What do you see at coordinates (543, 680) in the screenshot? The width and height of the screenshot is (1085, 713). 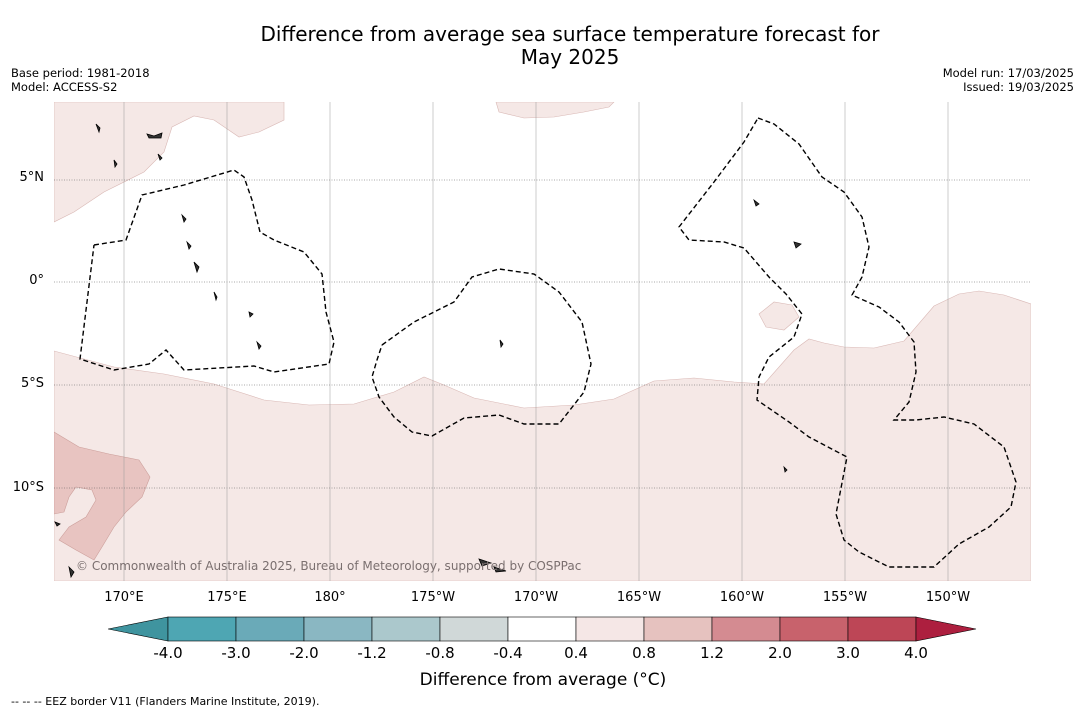 I see `colorbar-label: Difference from average (°C)` at bounding box center [543, 680].